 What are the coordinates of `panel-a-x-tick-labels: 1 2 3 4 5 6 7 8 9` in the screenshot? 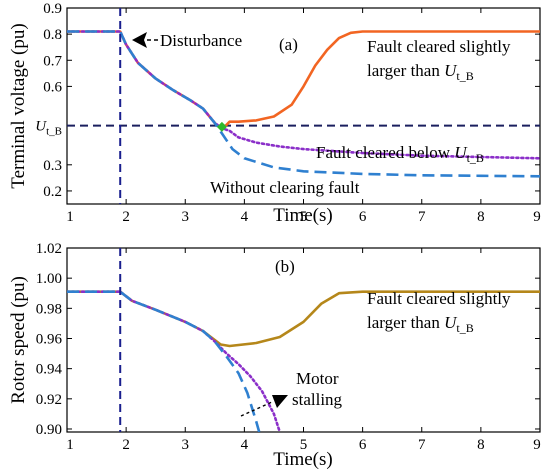 It's located at (303, 217).